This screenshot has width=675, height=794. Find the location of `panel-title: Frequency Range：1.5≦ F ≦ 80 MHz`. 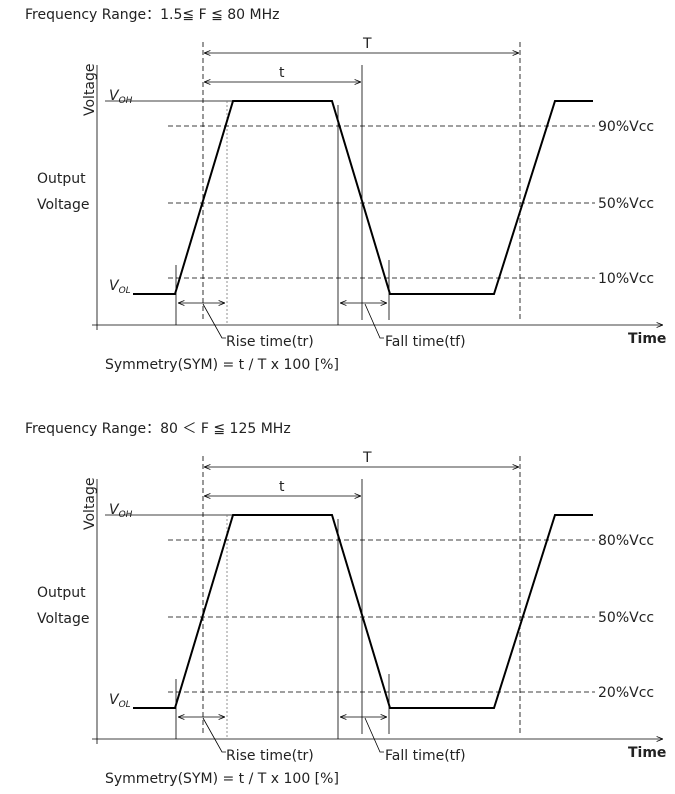

panel-title: Frequency Range：1.5≦ F ≦ 80 MHz is located at coordinates (152, 15).